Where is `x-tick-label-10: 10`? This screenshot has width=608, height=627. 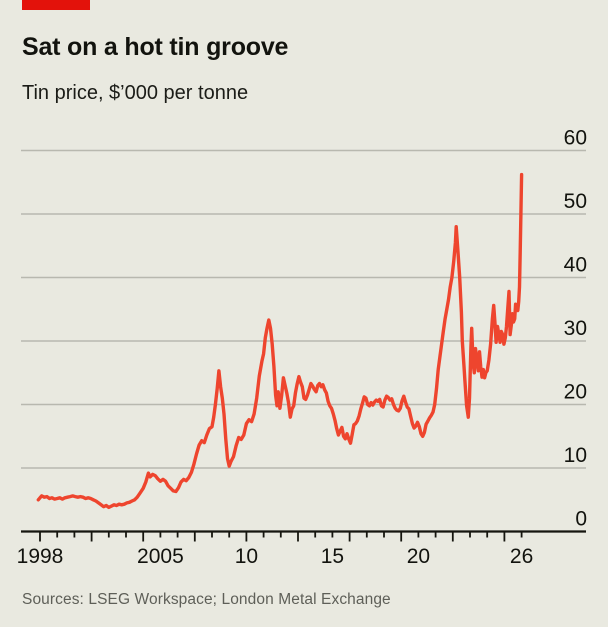 x-tick-label-10: 10 is located at coordinates (246, 556).